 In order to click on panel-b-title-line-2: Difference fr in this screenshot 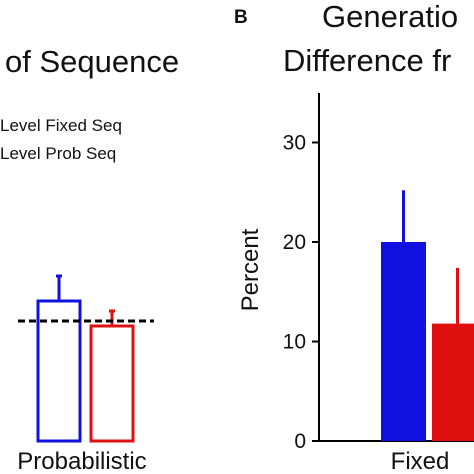, I will do `click(367, 60)`.